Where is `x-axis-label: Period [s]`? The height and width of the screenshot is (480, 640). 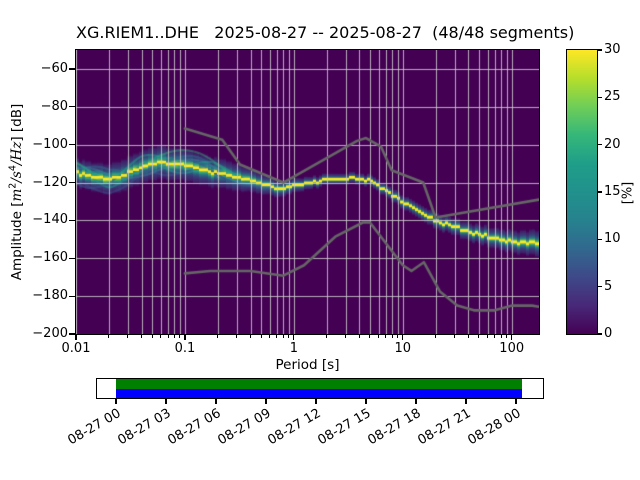
x-axis-label: Period [s] is located at coordinates (307, 365).